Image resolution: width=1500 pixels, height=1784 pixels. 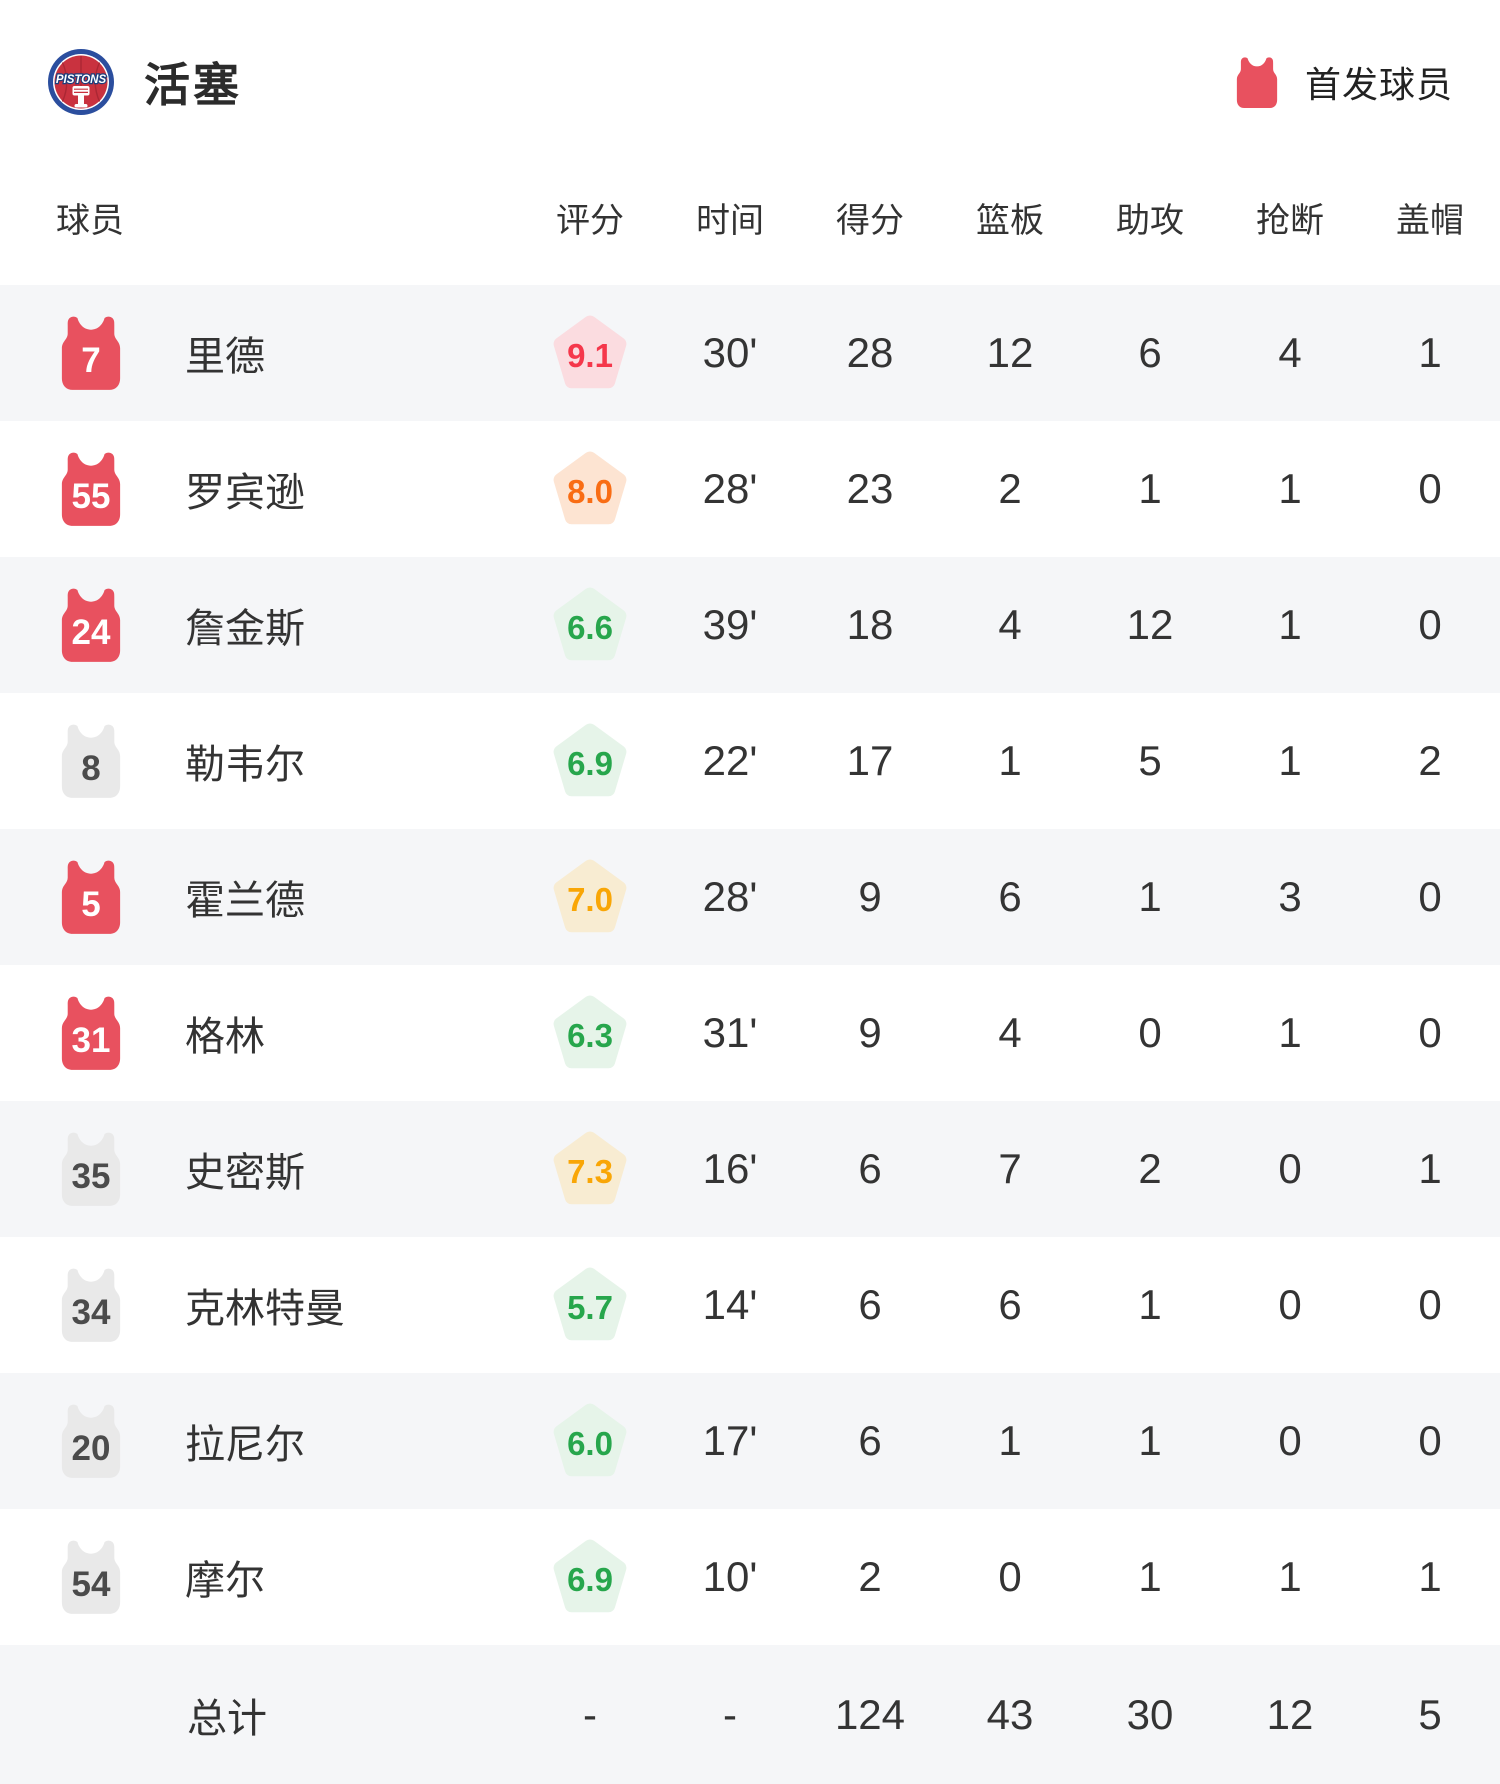 What do you see at coordinates (750, 897) in the screenshot?
I see `player-row: 5 霍兰德 7.0 28' 9 6 1 3 0` at bounding box center [750, 897].